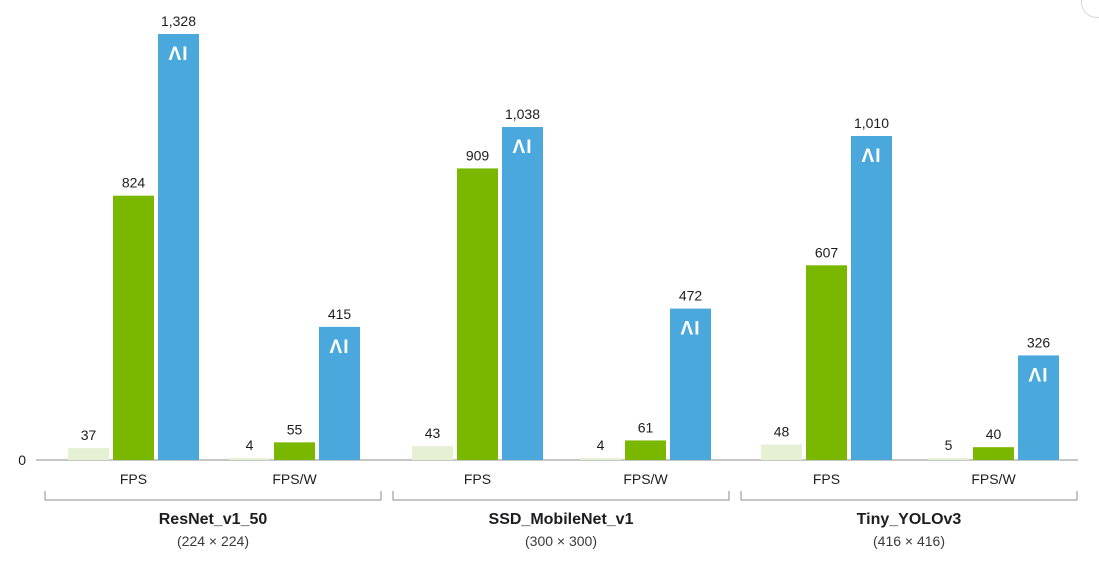 This screenshot has height=571, width=1099. Describe the element at coordinates (909, 541) in the screenshot. I see `group-resolution-label: (416 × 416)` at that location.